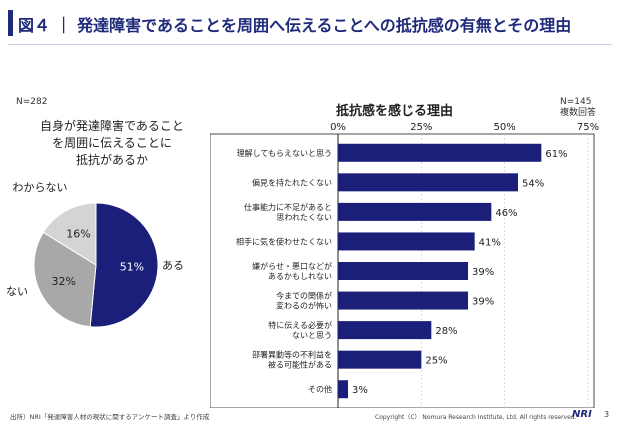 The width and height of the screenshot is (620, 429). What do you see at coordinates (292, 355) in the screenshot?
I see `category-label: 部署異動等の不利益を` at bounding box center [292, 355].